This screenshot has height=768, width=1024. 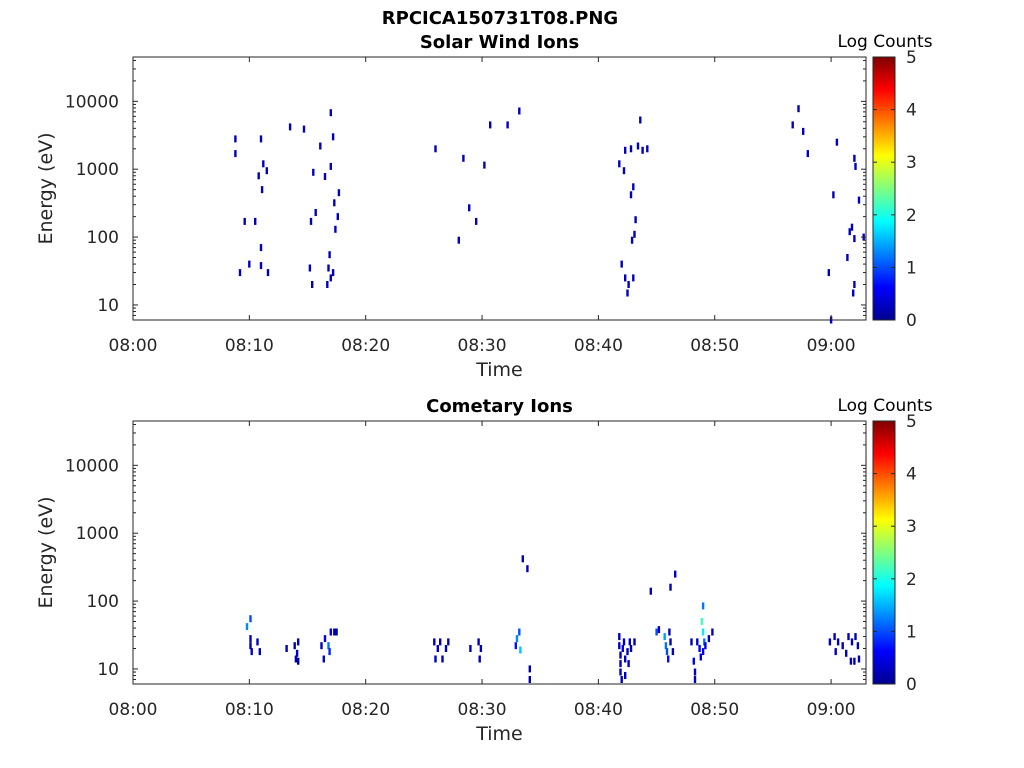 What do you see at coordinates (911, 216) in the screenshot?
I see `colorbar-tick-label: 2` at bounding box center [911, 216].